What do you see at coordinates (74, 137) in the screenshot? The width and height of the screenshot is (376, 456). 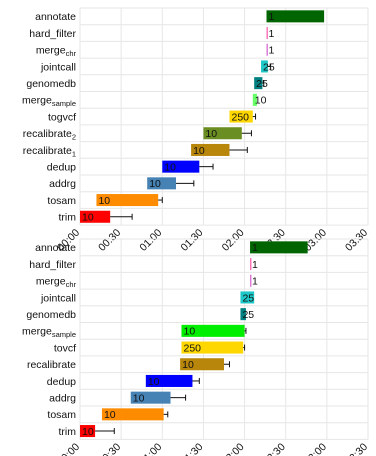 I see `category-subscript: 2` at bounding box center [74, 137].